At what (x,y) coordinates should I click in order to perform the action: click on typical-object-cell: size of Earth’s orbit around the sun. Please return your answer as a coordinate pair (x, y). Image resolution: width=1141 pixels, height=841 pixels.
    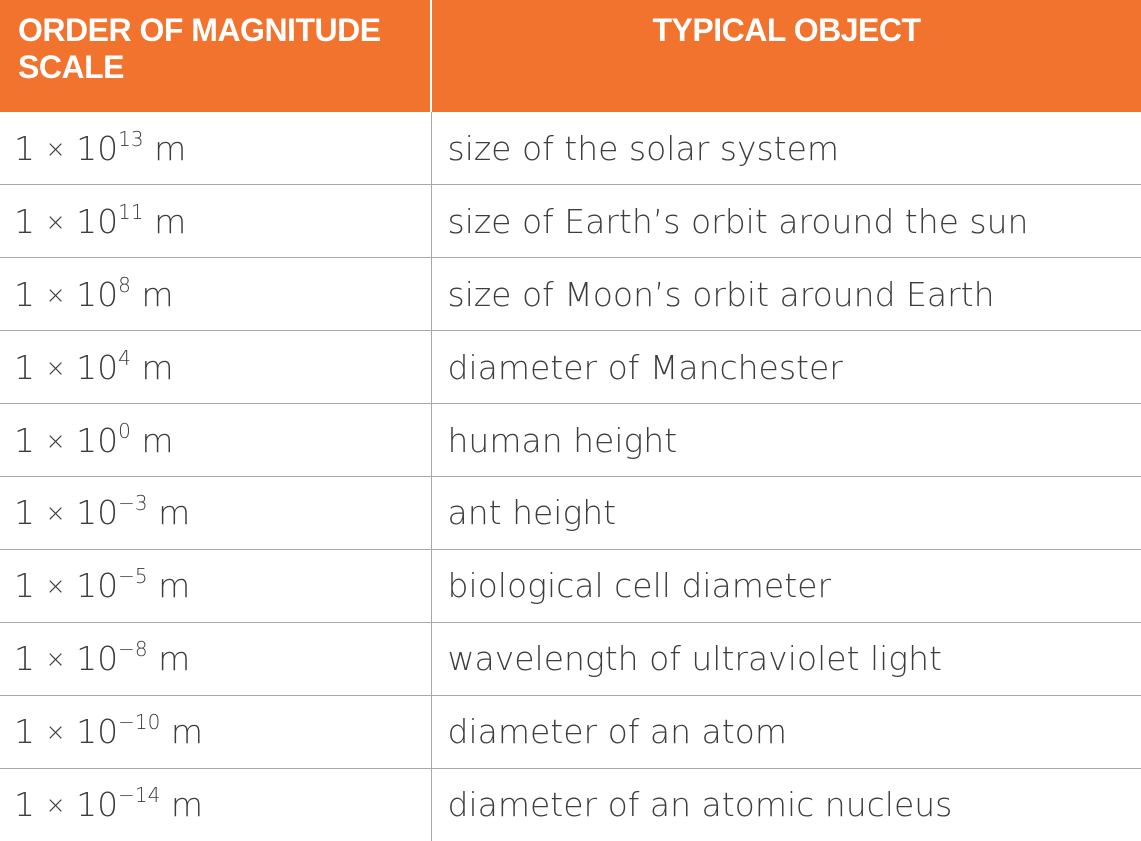
    Looking at the image, I should click on (786, 221).